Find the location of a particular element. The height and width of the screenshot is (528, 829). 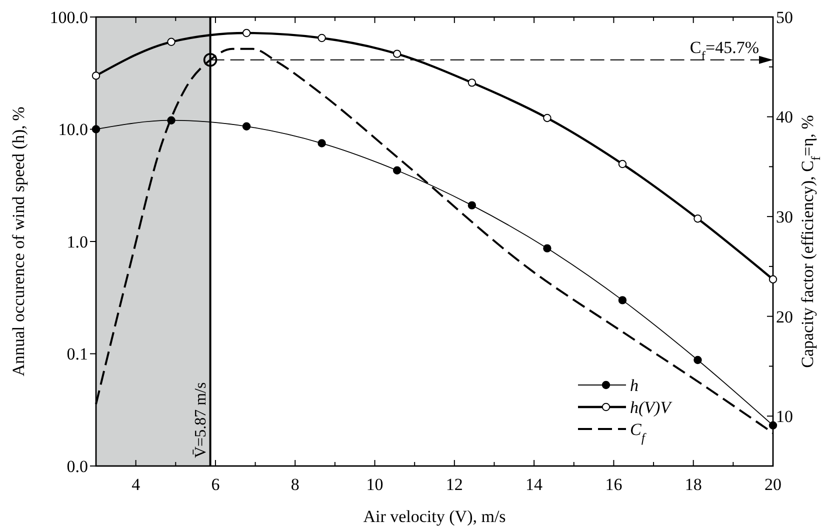

x-tick-label: 6 is located at coordinates (215, 484).